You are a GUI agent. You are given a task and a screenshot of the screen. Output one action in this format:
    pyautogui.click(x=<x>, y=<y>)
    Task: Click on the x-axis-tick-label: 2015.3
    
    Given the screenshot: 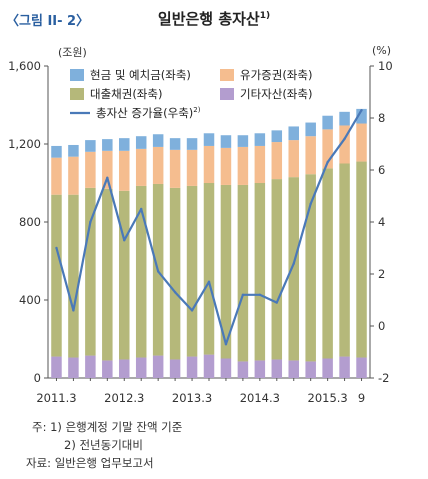 What is the action you would take?
    pyautogui.click(x=328, y=398)
    